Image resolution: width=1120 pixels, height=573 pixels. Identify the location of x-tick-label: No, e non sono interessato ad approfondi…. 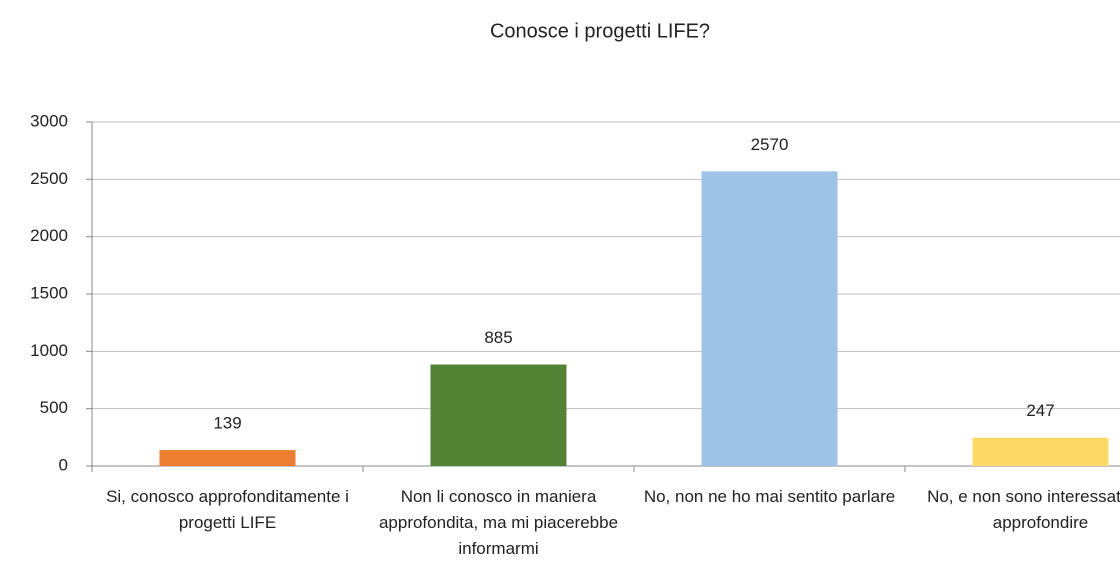
(1023, 509).